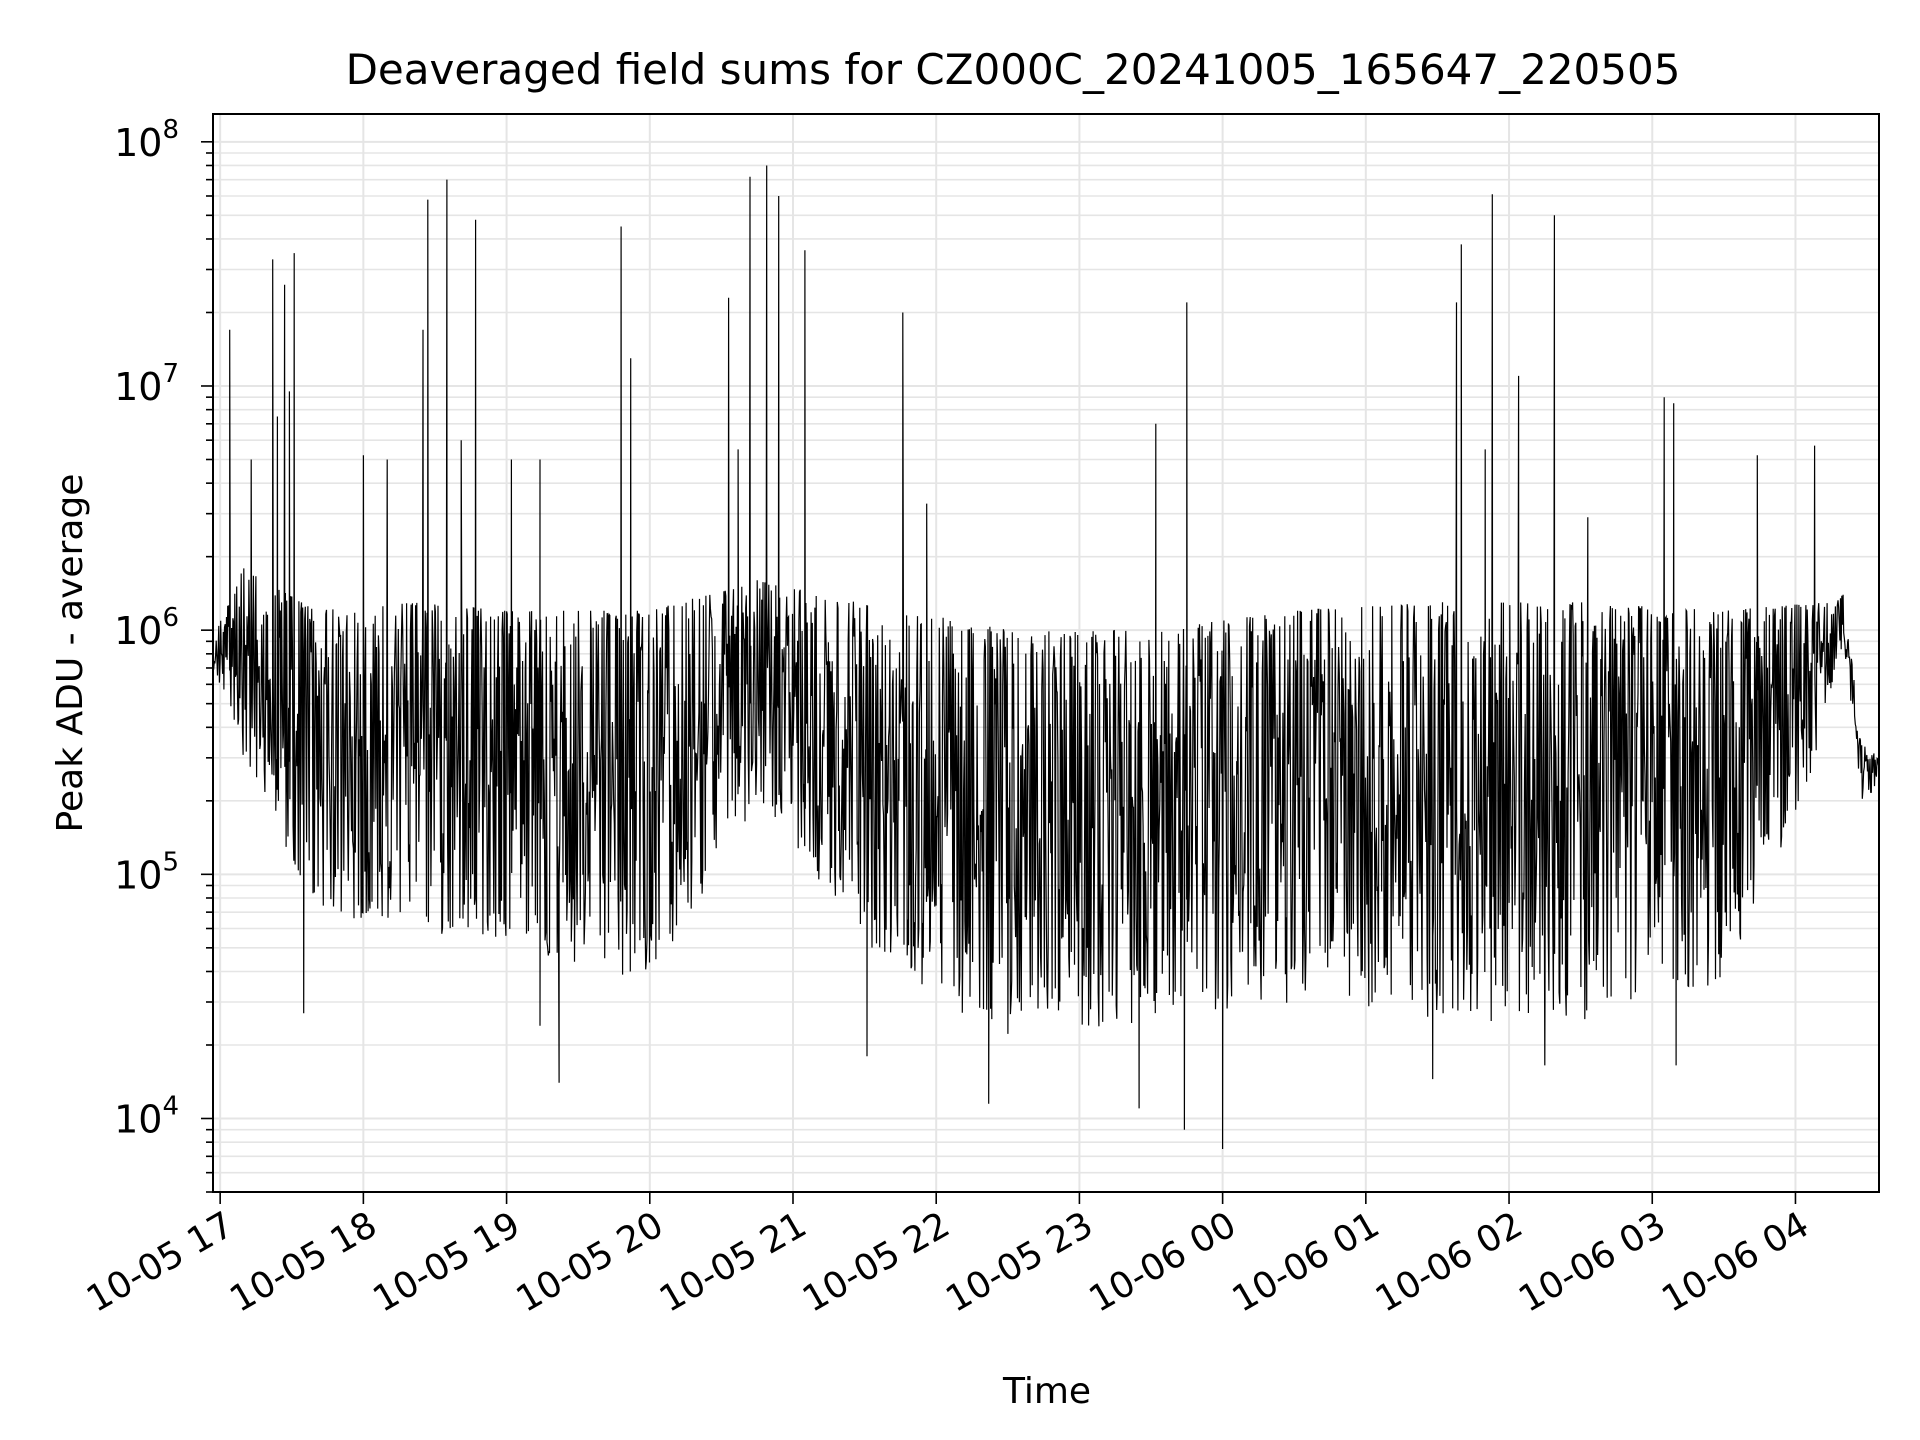  What do you see at coordinates (70, 653) in the screenshot?
I see `y-axis-label: Peak ADU - average` at bounding box center [70, 653].